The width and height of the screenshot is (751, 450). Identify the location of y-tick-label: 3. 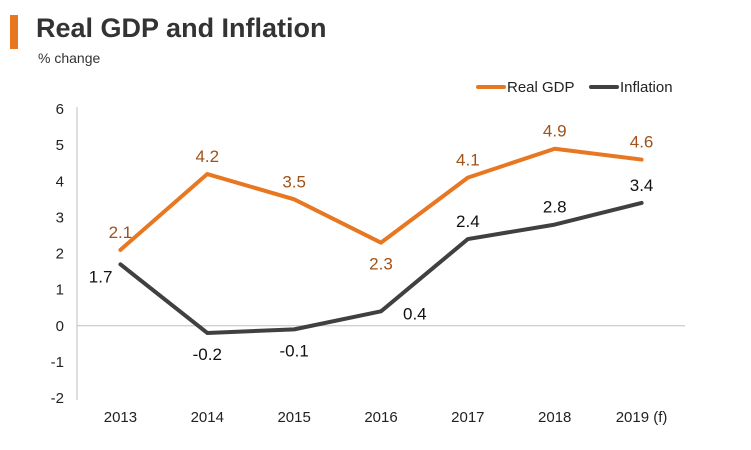
(60, 217).